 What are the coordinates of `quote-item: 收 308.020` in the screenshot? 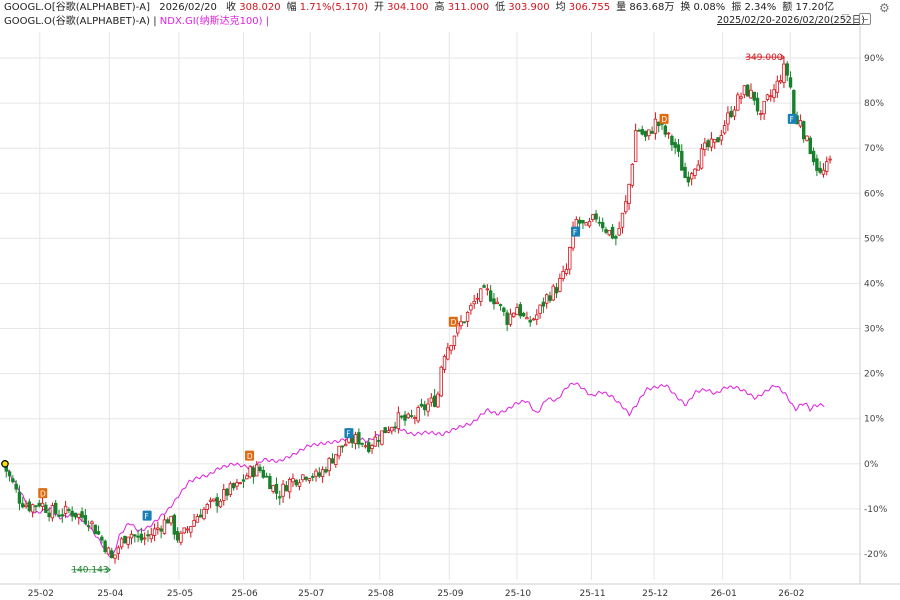 It's located at (253, 7).